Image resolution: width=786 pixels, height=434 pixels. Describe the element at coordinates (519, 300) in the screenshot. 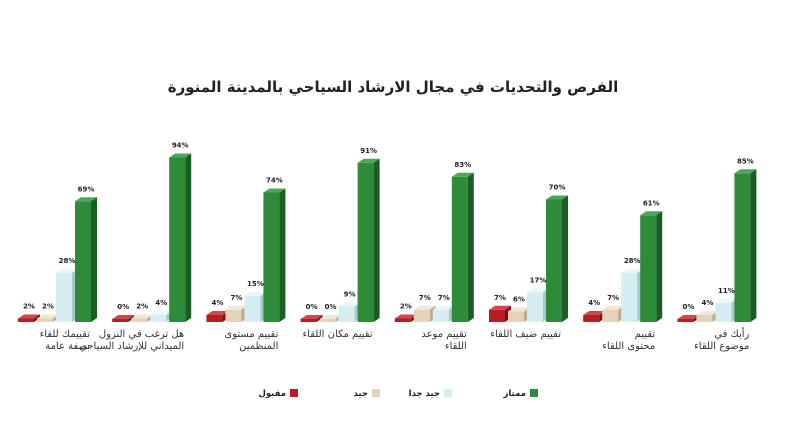

I see `value-label: 6%` at that location.